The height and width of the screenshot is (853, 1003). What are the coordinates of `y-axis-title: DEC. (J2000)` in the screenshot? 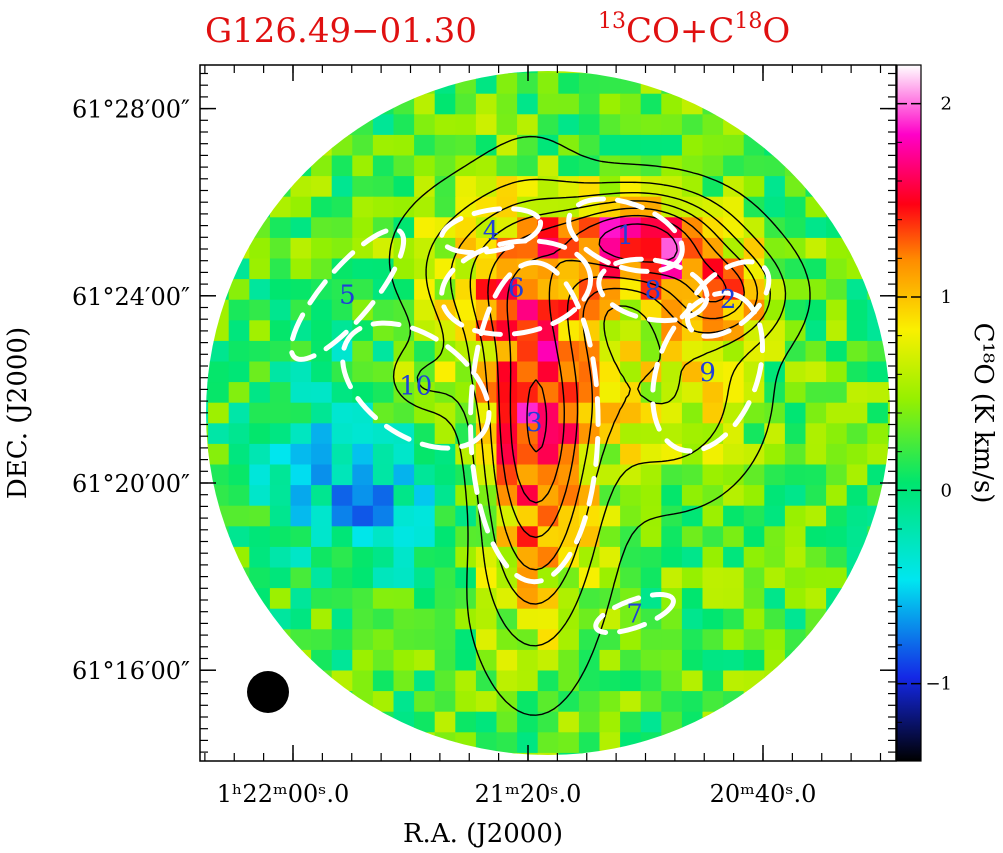 It's located at (18, 413).